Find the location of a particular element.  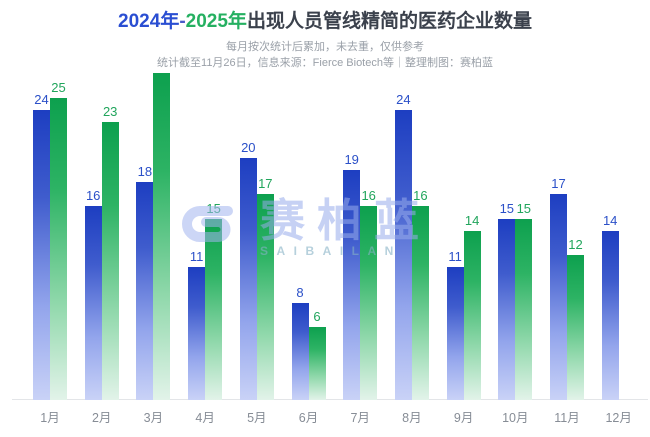

title-year-2024: 2024年 is located at coordinates (149, 21).